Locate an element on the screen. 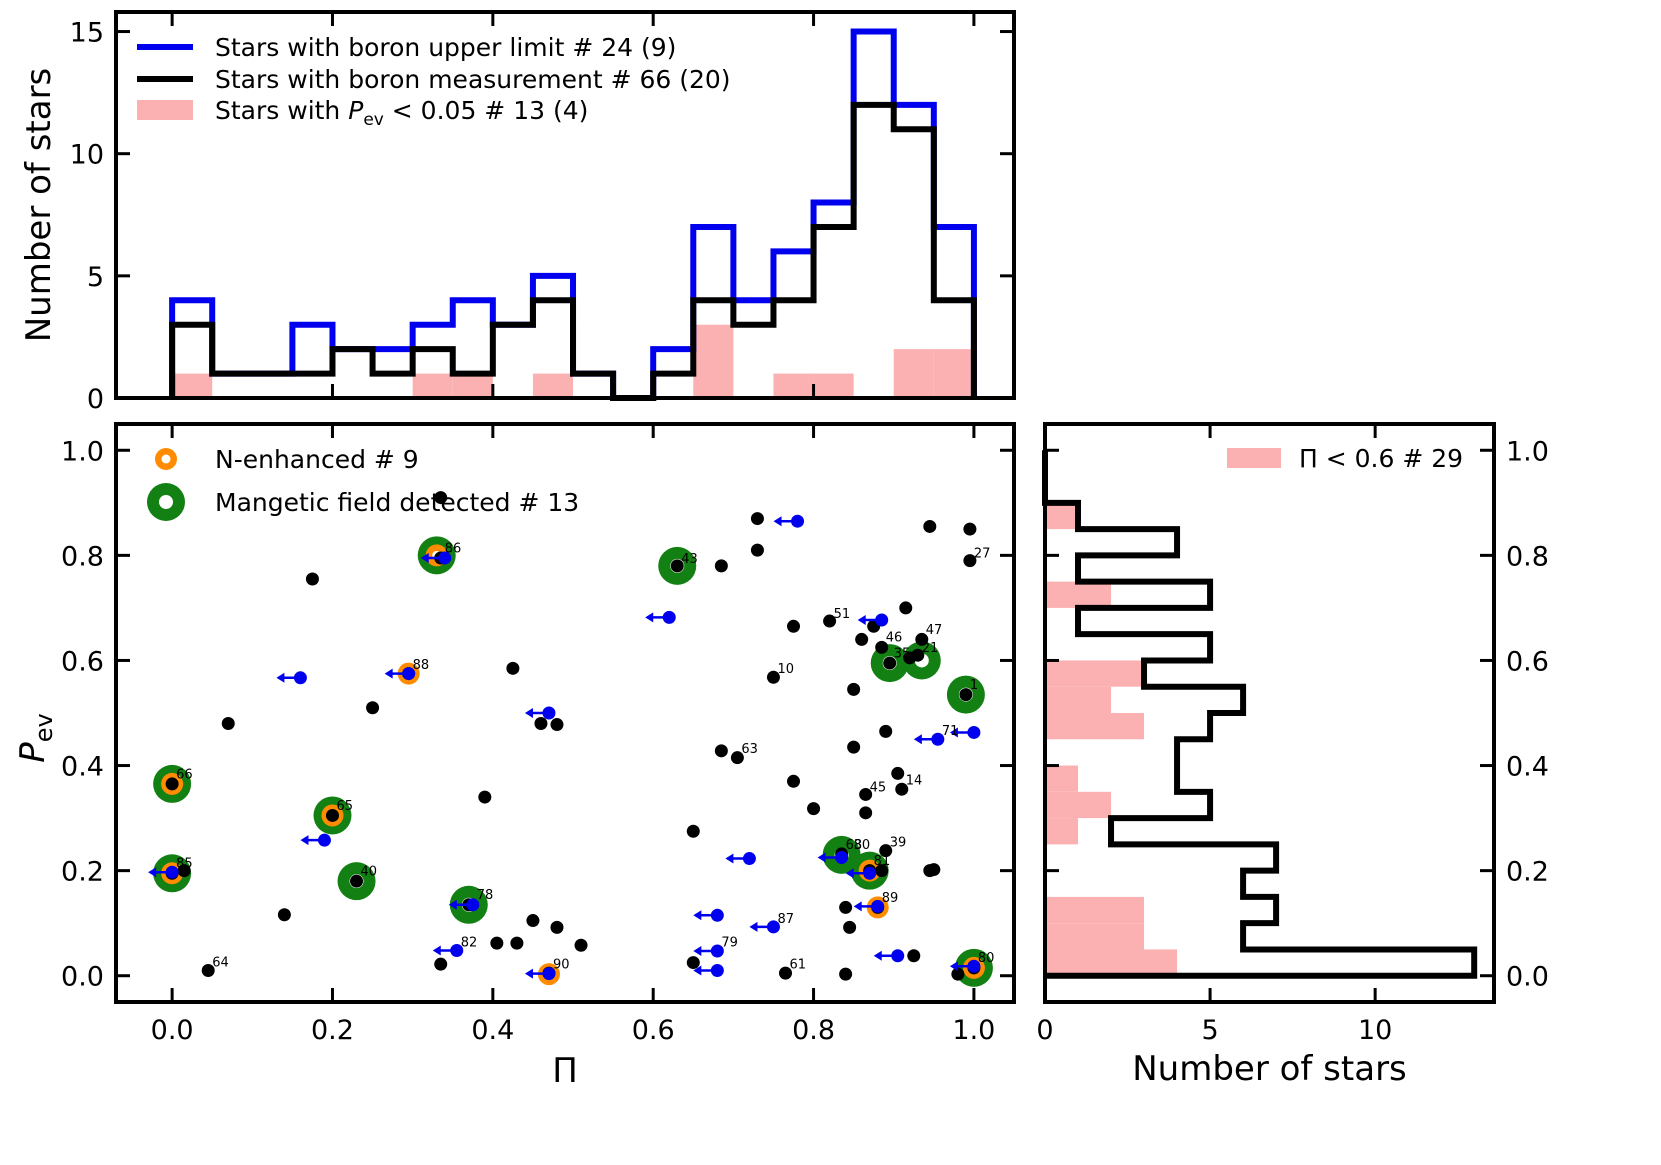  star-id-label: 66 is located at coordinates (184, 774).